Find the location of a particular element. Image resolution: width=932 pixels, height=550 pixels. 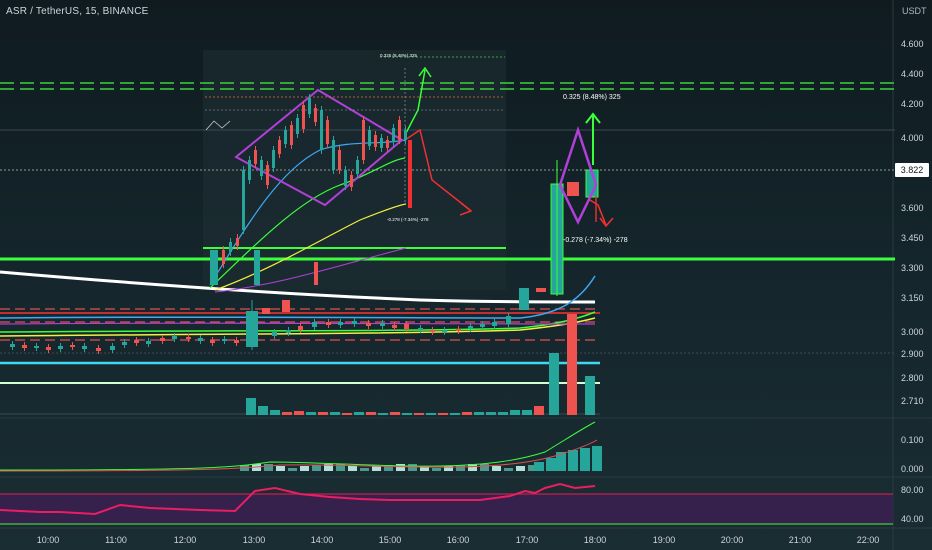

currency-unit: USDT is located at coordinates (914, 11).